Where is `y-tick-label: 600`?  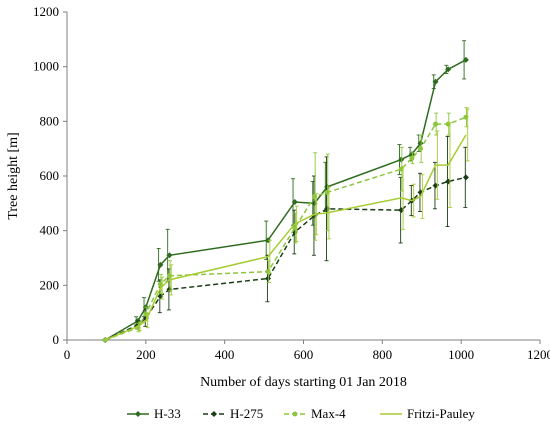
y-tick-label: 600 is located at coordinates (50, 175).